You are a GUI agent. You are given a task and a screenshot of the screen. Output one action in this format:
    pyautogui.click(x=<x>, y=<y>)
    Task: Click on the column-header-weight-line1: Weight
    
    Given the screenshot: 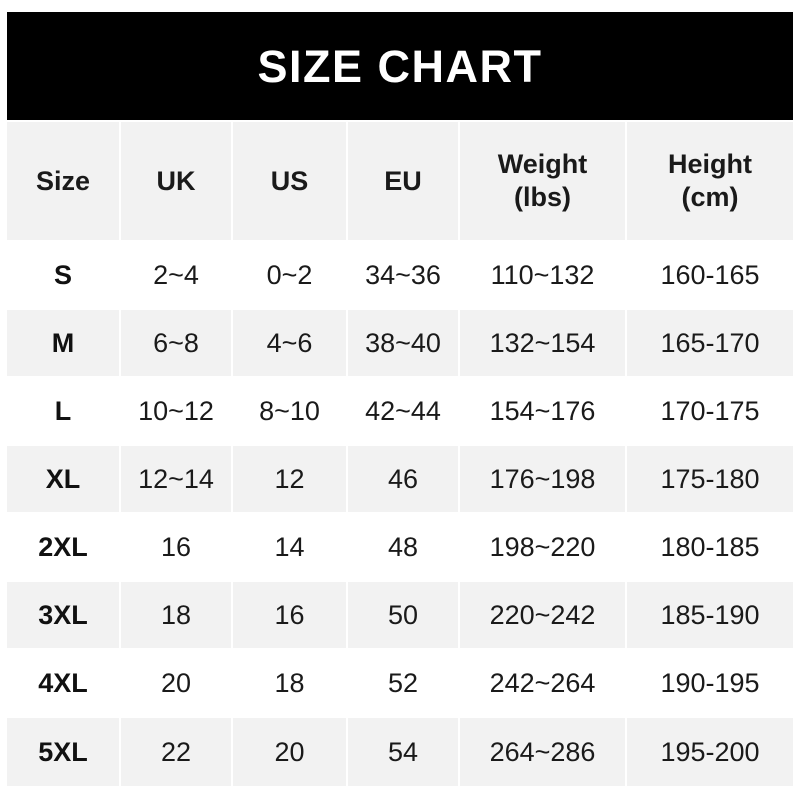 What is the action you would take?
    pyautogui.click(x=542, y=164)
    